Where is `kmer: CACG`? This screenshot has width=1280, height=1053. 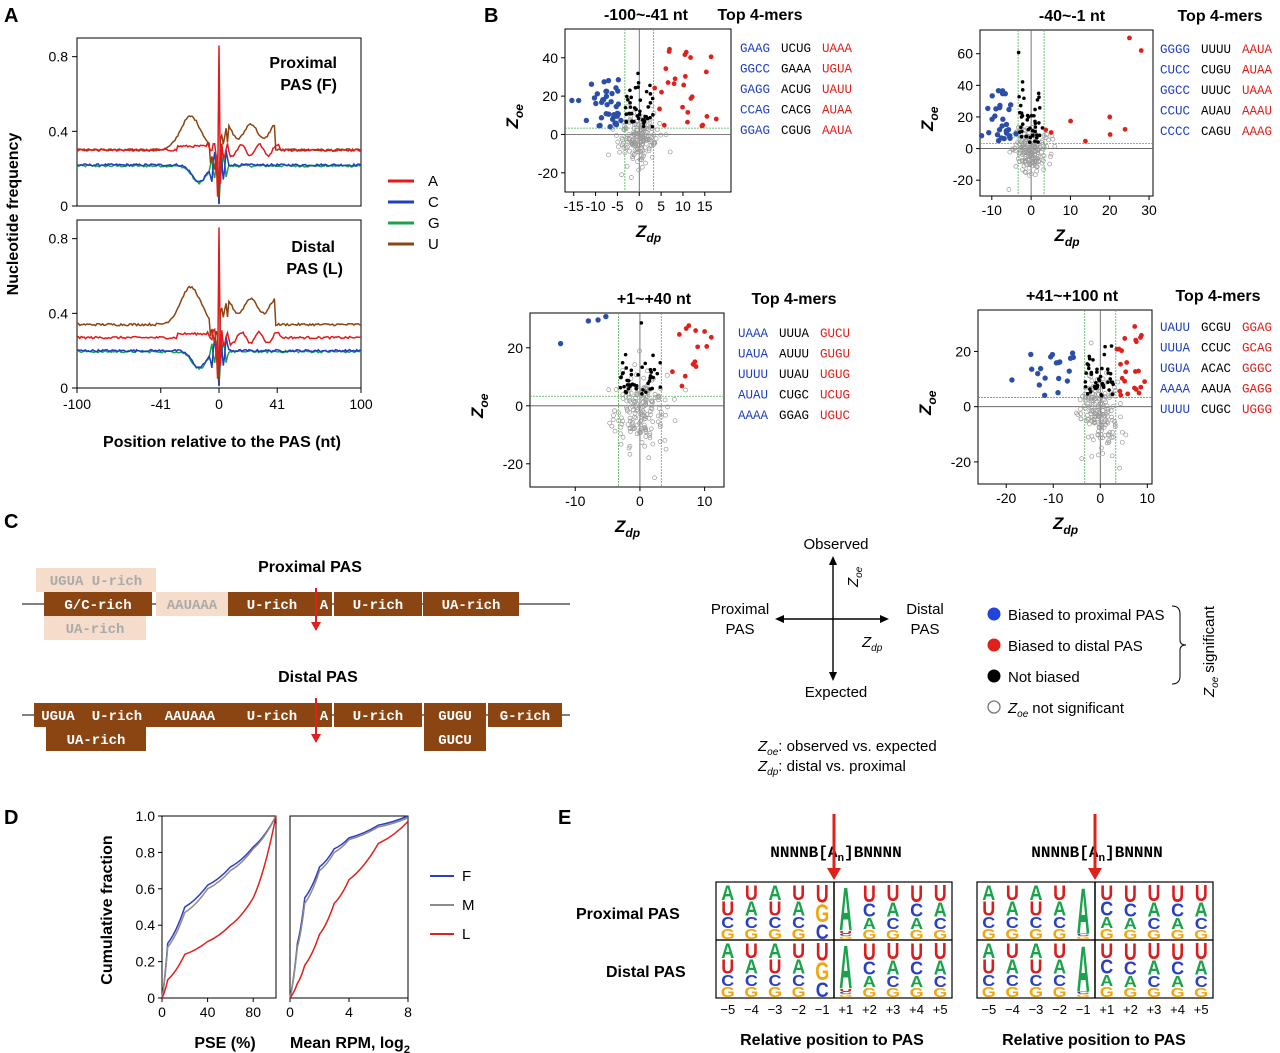 kmer: CACG is located at coordinates (796, 111).